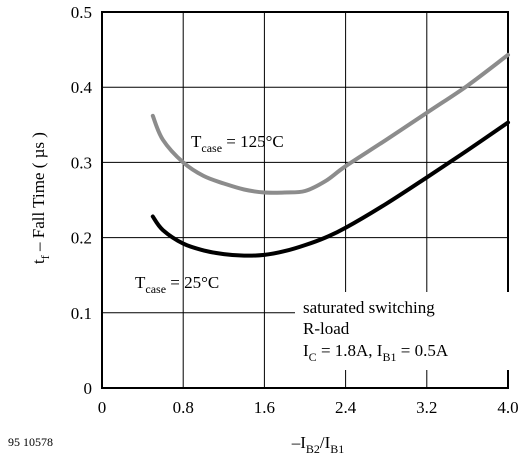  What do you see at coordinates (346, 407) in the screenshot?
I see `x-tick-label: 2.4` at bounding box center [346, 407].